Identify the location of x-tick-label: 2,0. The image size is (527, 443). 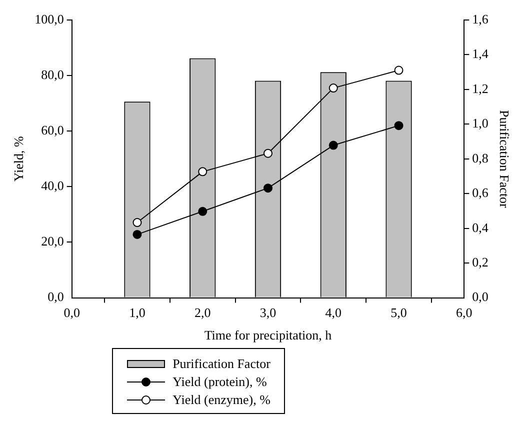
(202, 312).